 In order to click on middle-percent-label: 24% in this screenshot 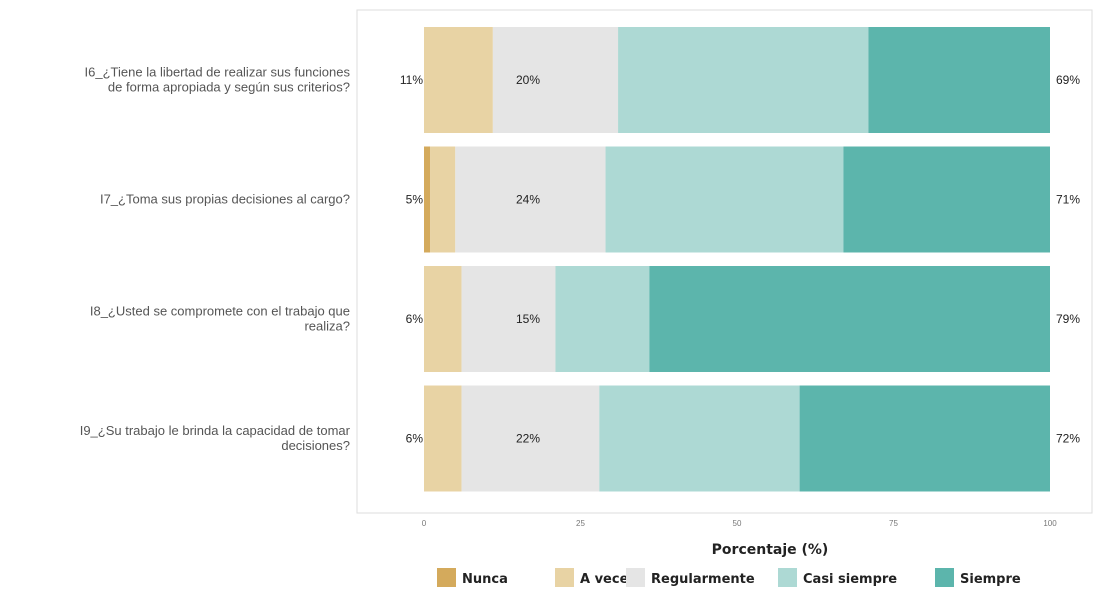, I will do `click(528, 200)`.